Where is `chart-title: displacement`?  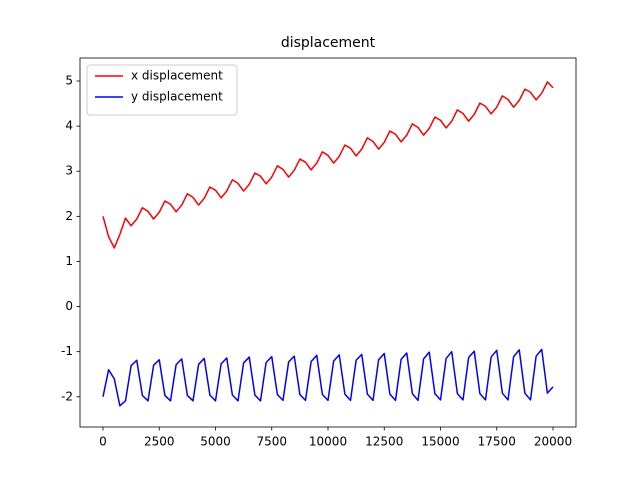
chart-title: displacement is located at coordinates (328, 43).